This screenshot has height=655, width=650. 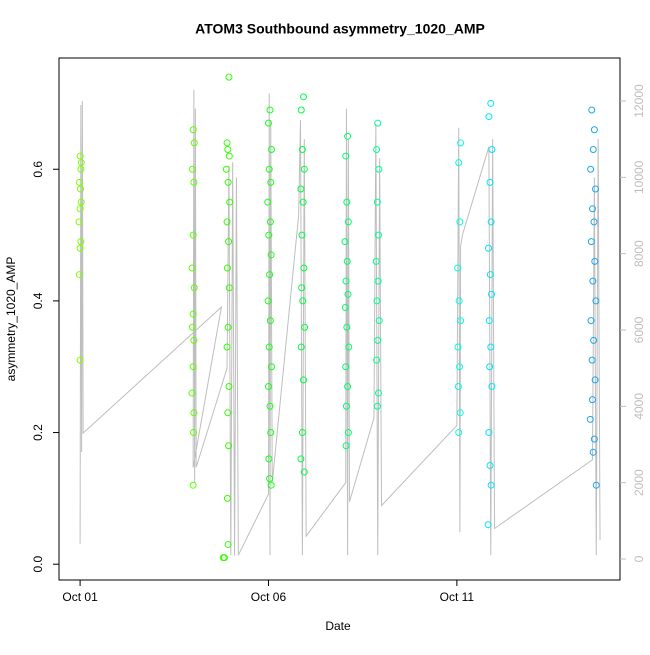 What do you see at coordinates (639, 329) in the screenshot?
I see `y2-tick-label: 6000` at bounding box center [639, 329].